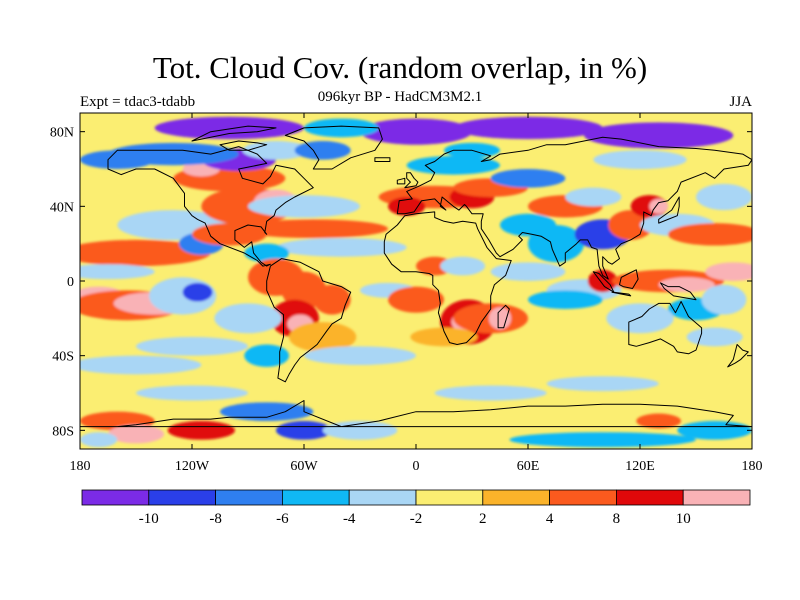  Describe the element at coordinates (63, 357) in the screenshot. I see `y-tick-label-3: 40S` at that location.